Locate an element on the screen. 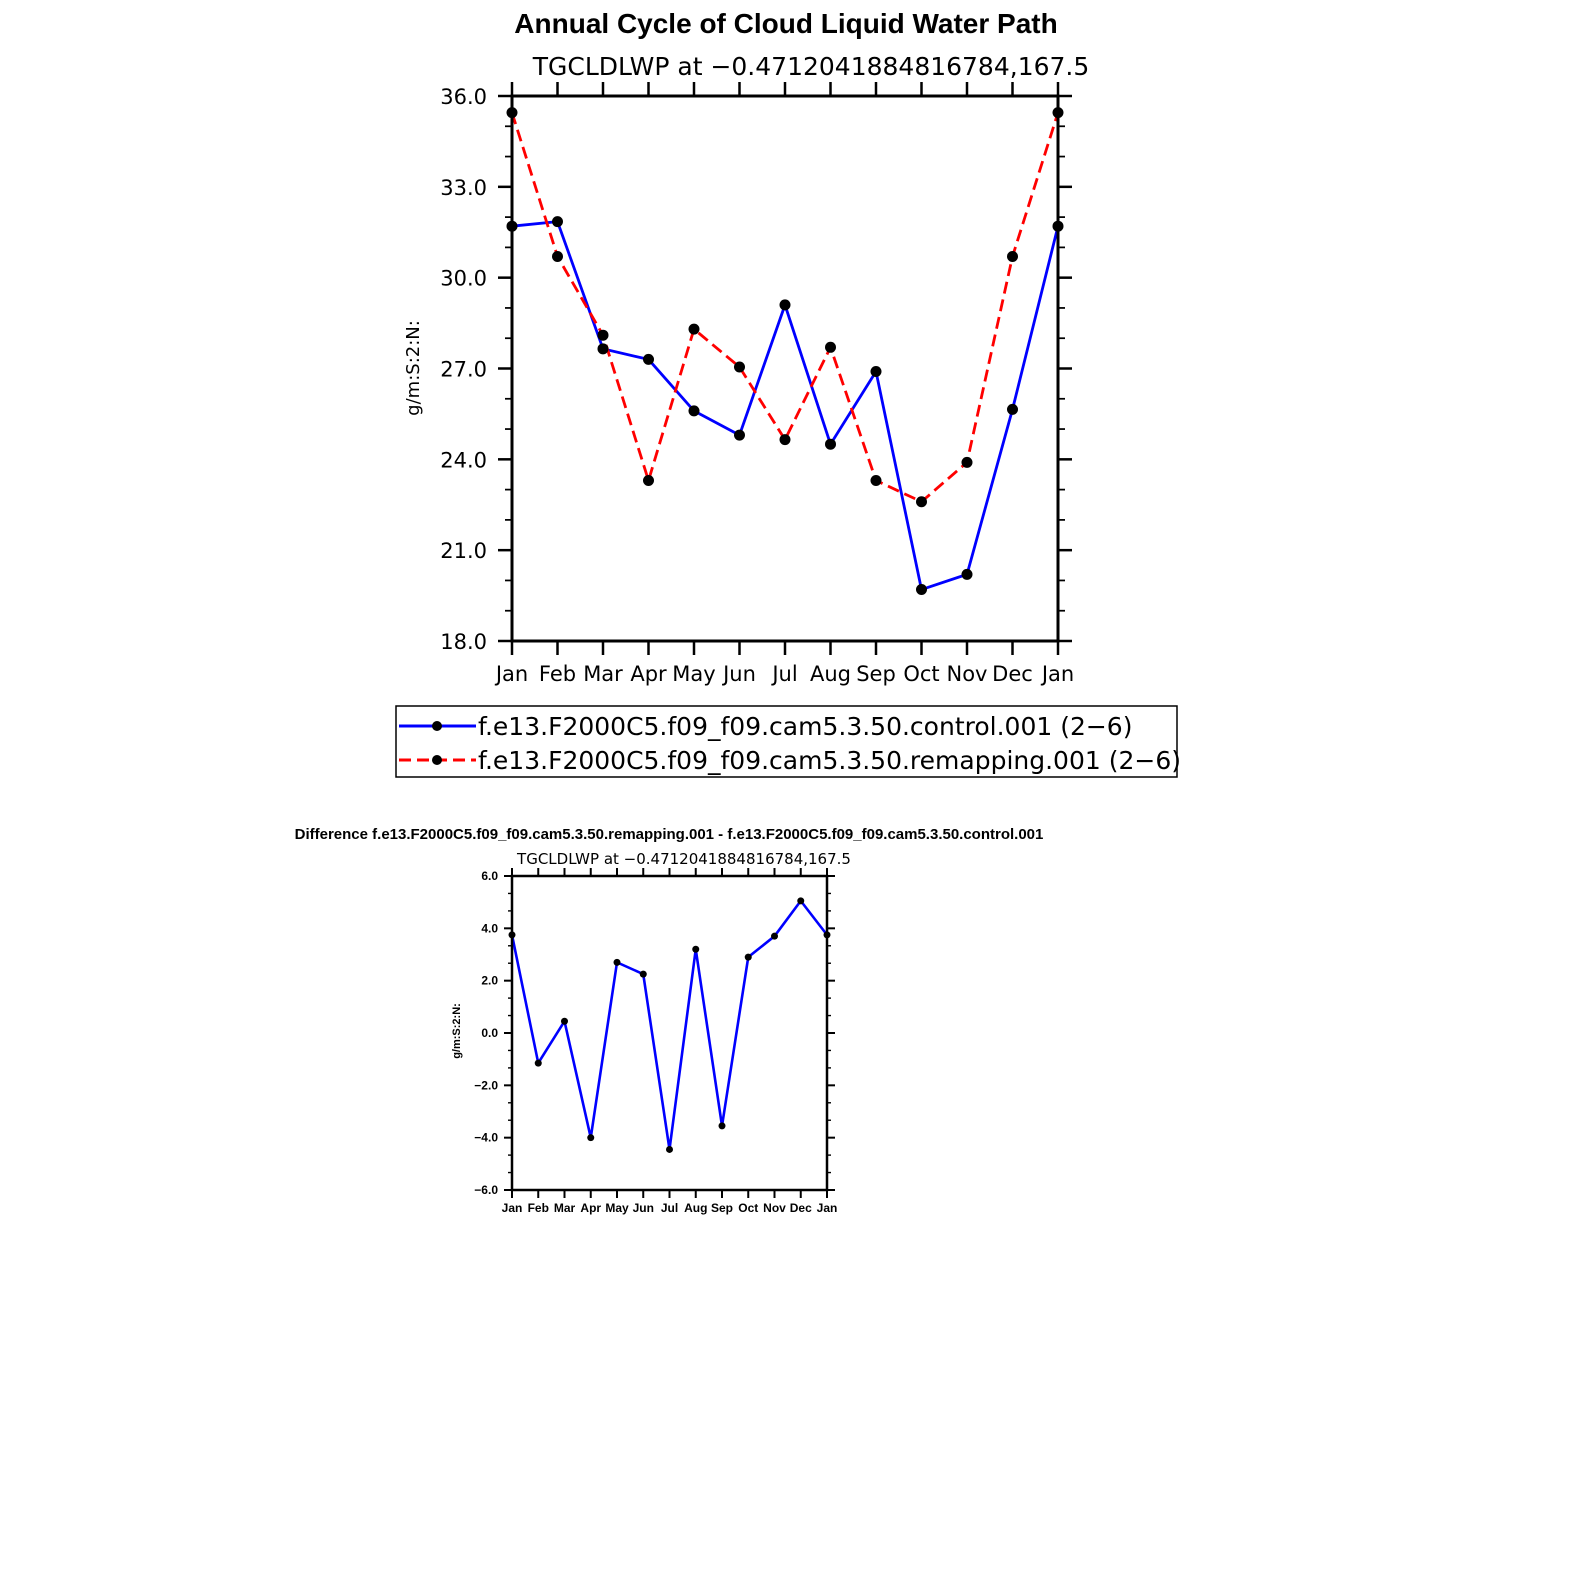 This screenshot has width=1574, height=1574. y-tick-label: 33.0 is located at coordinates (463, 188).